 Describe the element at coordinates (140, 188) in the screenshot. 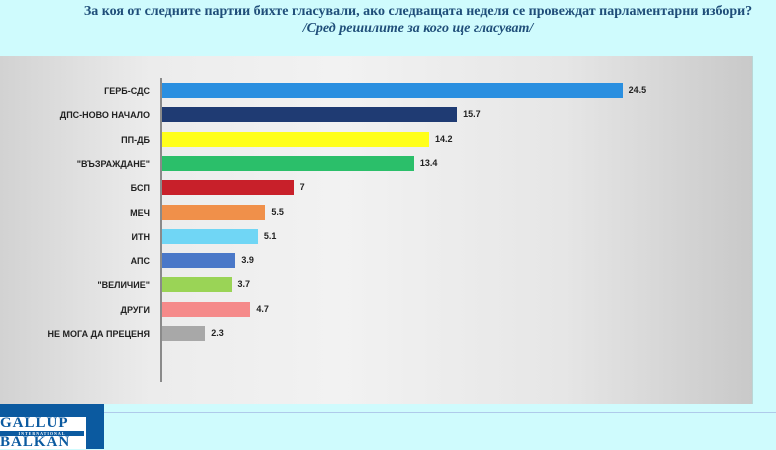

I see `category-label: БСП` at that location.